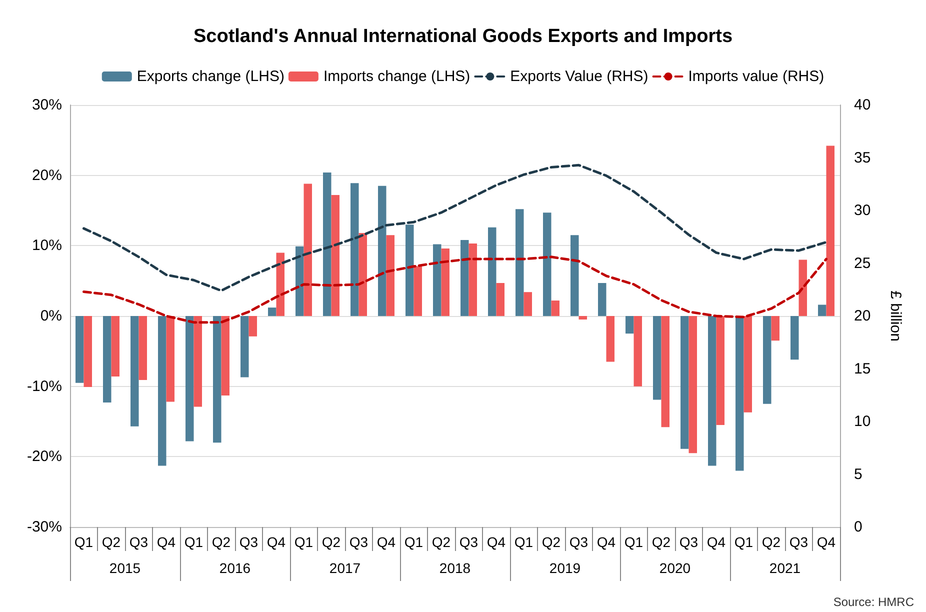  What do you see at coordinates (579, 76) in the screenshot?
I see `legend-label: Exports Value (RHS)` at bounding box center [579, 76].